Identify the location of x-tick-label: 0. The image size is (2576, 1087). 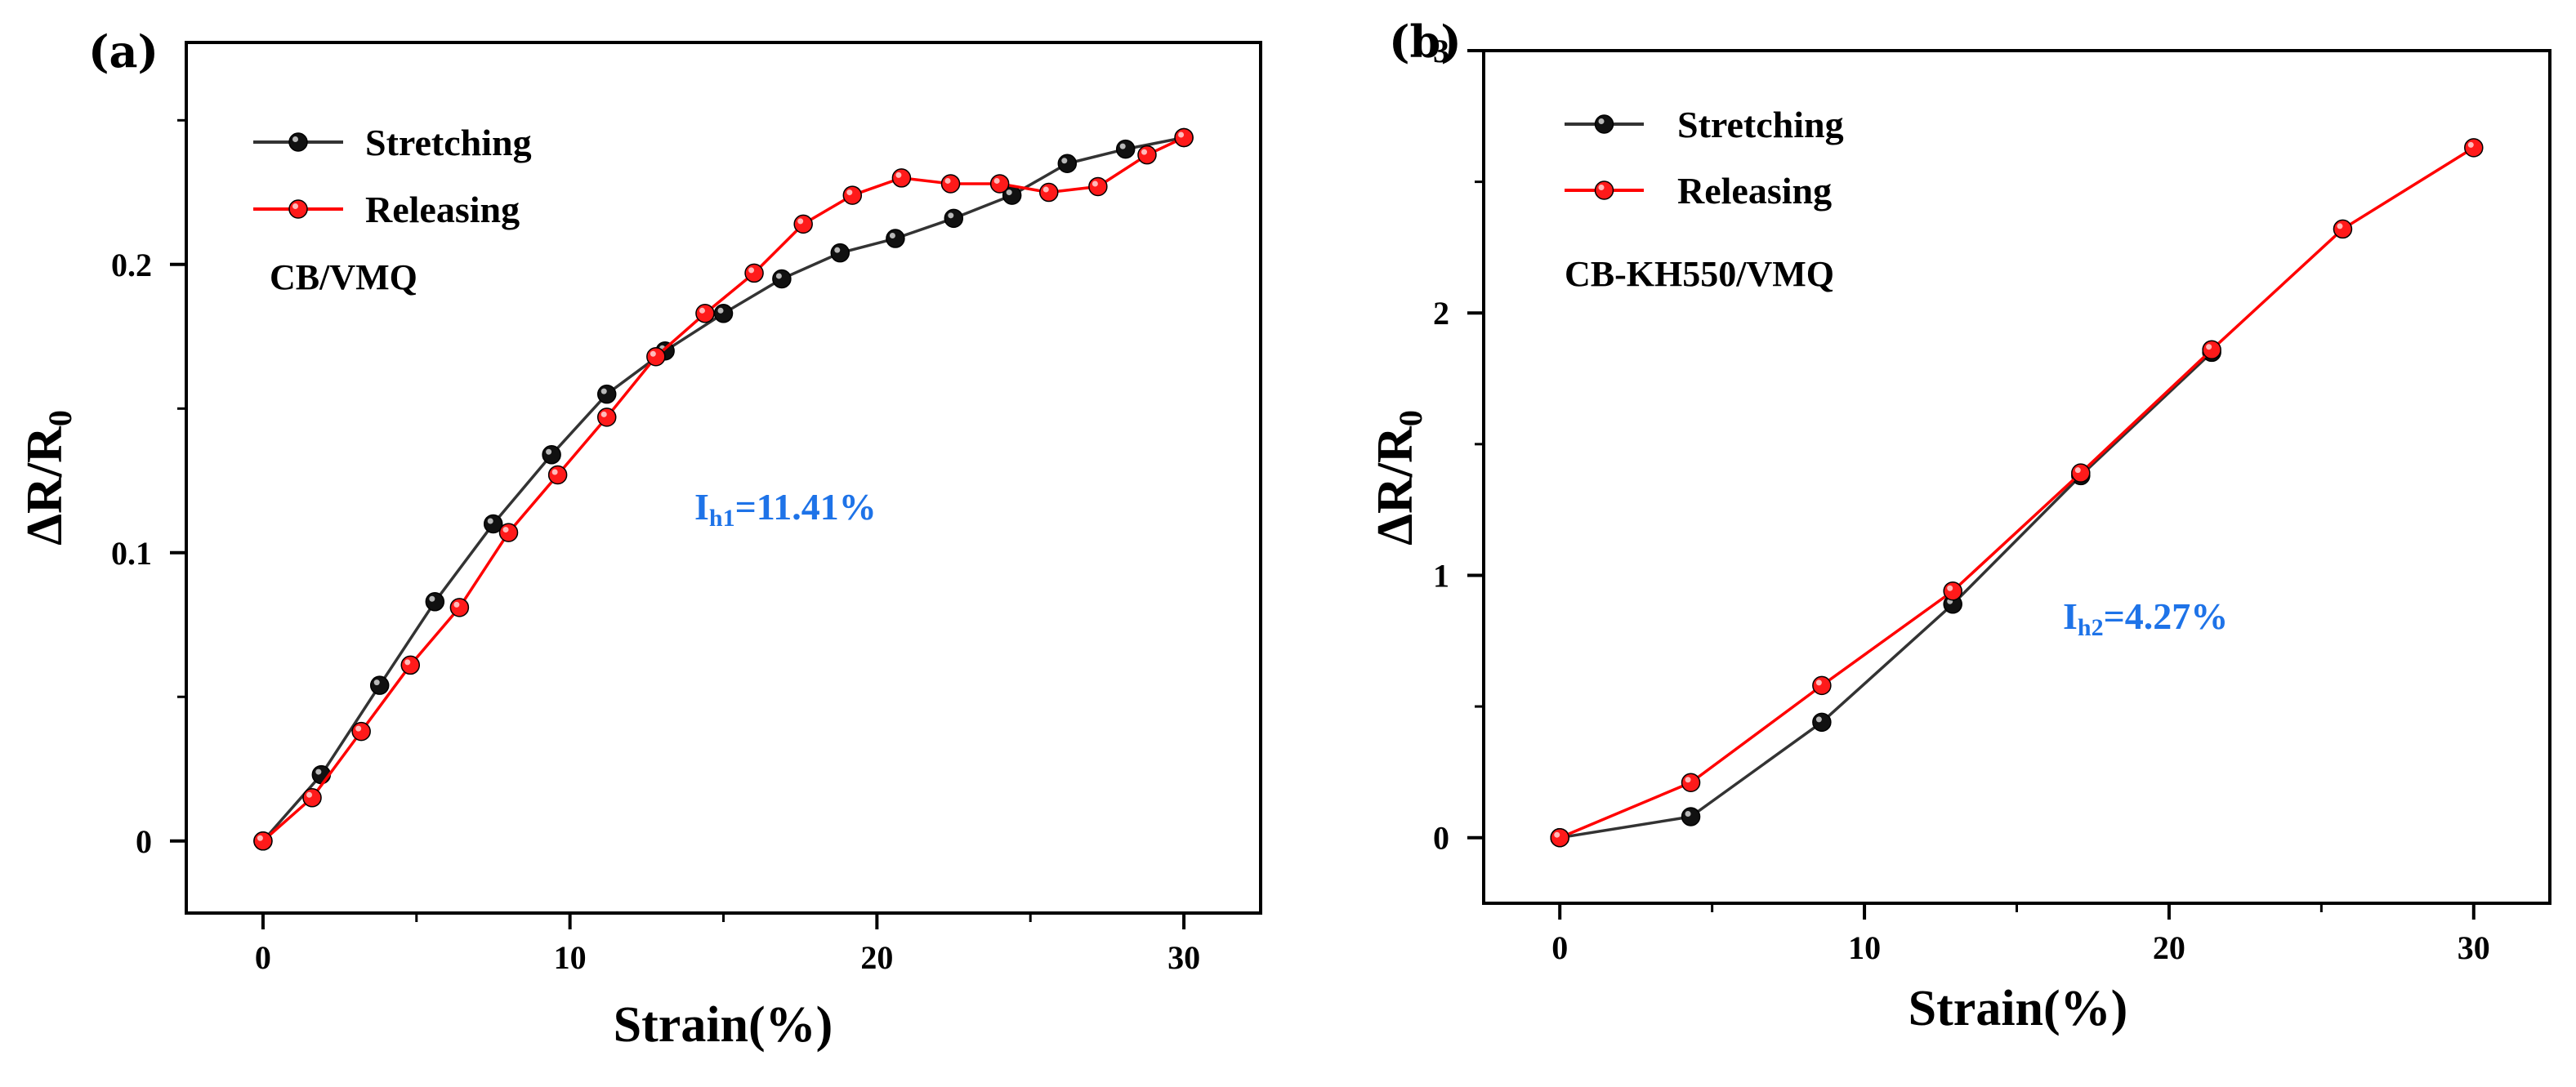
(263, 957).